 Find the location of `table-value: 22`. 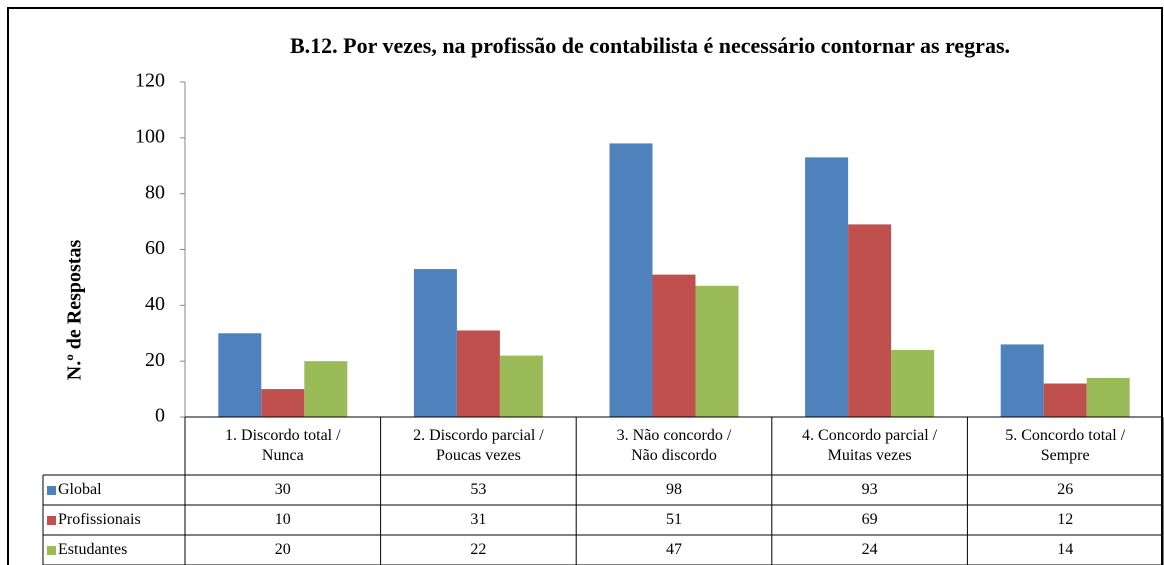

table-value: 22 is located at coordinates (478, 549).